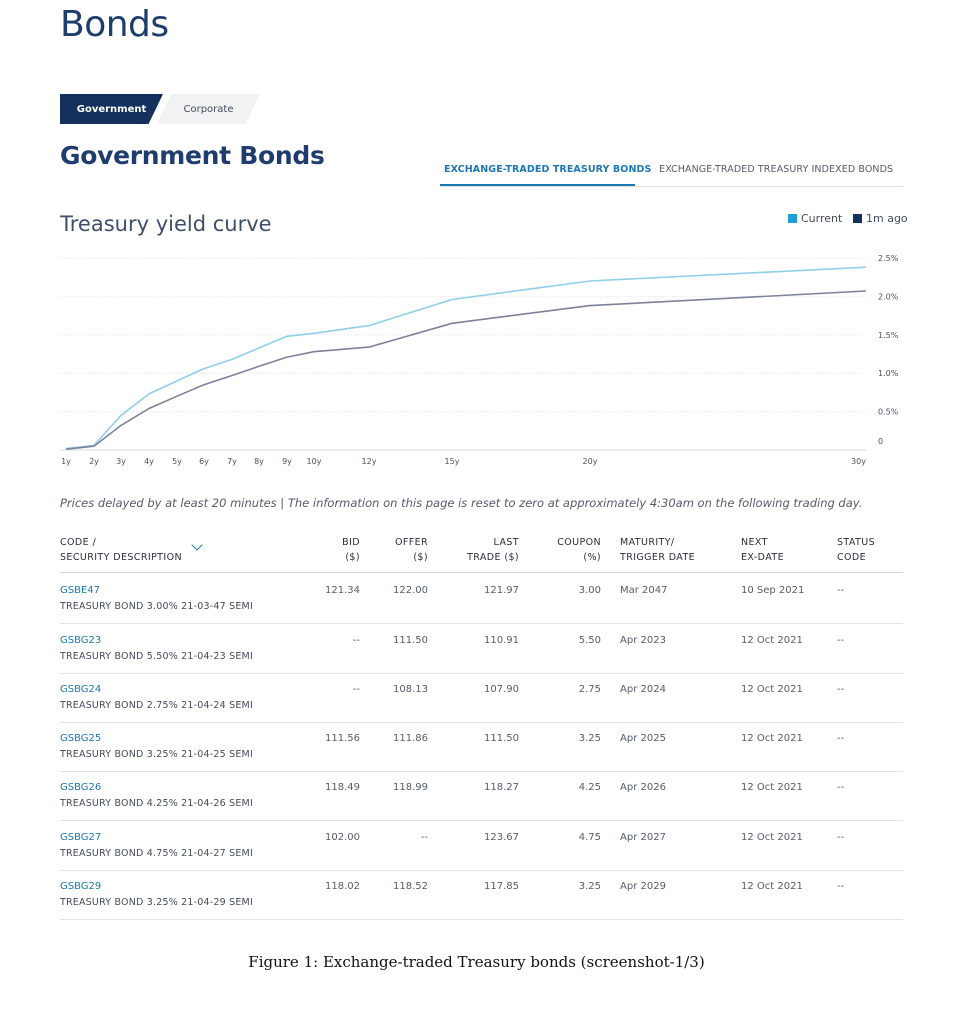 This screenshot has height=1024, width=953. Describe the element at coordinates (81, 837) in the screenshot. I see `security-code-link: GSBG27` at that location.